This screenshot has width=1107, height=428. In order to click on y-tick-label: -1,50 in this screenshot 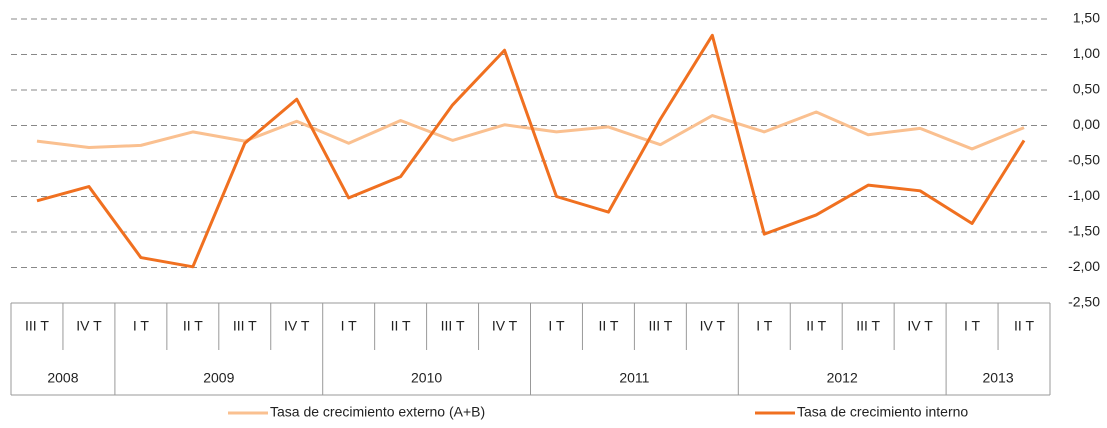, I will do `click(1084, 231)`.